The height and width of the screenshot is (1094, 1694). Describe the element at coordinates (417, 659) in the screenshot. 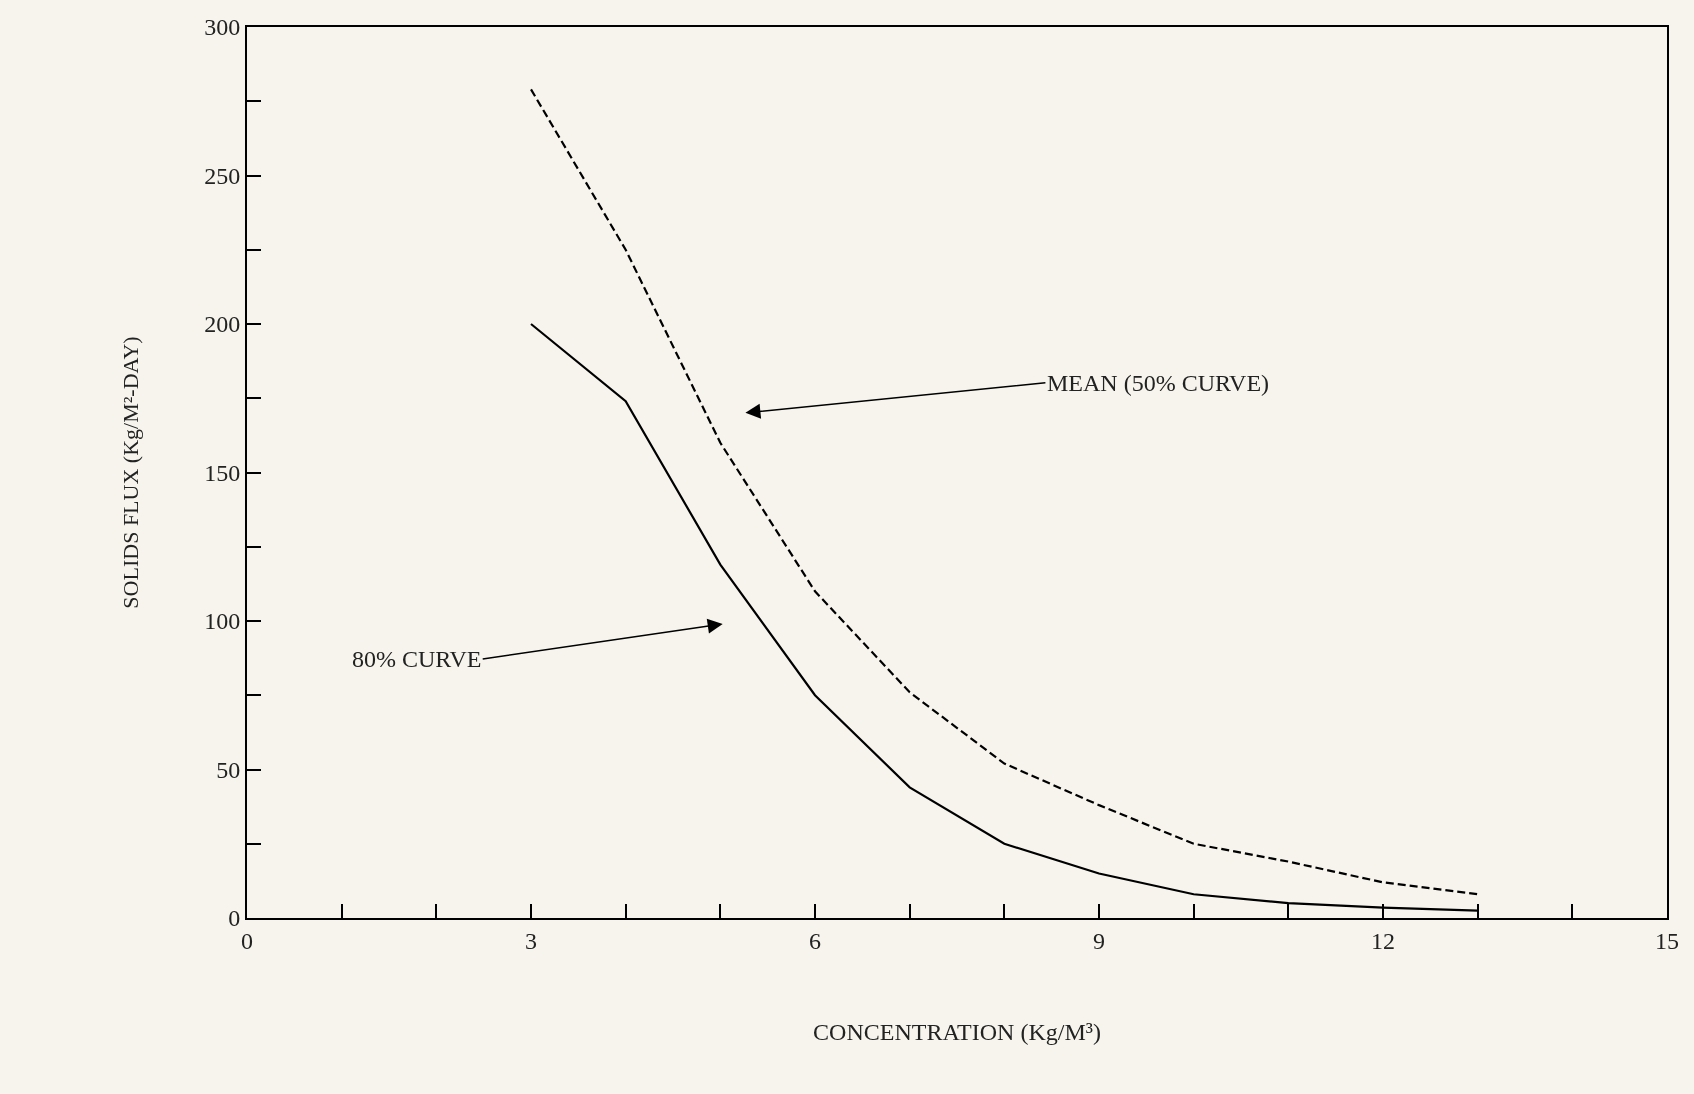

I see `annotation: 80% CURVE` at that location.